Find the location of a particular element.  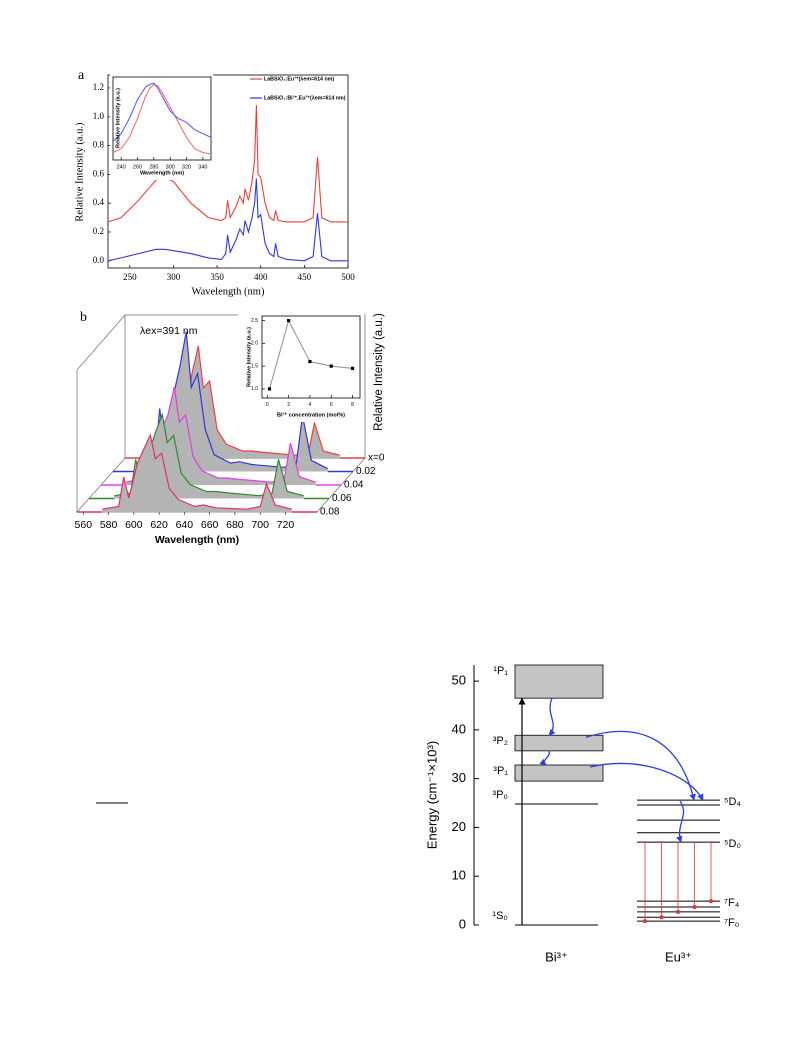

series-label: 0.06 is located at coordinates (342, 498).